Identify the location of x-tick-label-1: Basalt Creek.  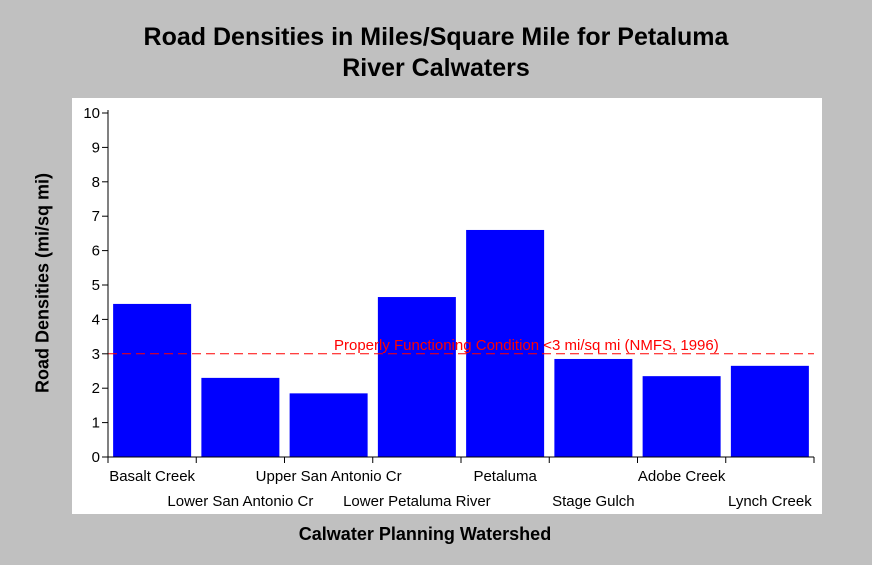
(152, 476).